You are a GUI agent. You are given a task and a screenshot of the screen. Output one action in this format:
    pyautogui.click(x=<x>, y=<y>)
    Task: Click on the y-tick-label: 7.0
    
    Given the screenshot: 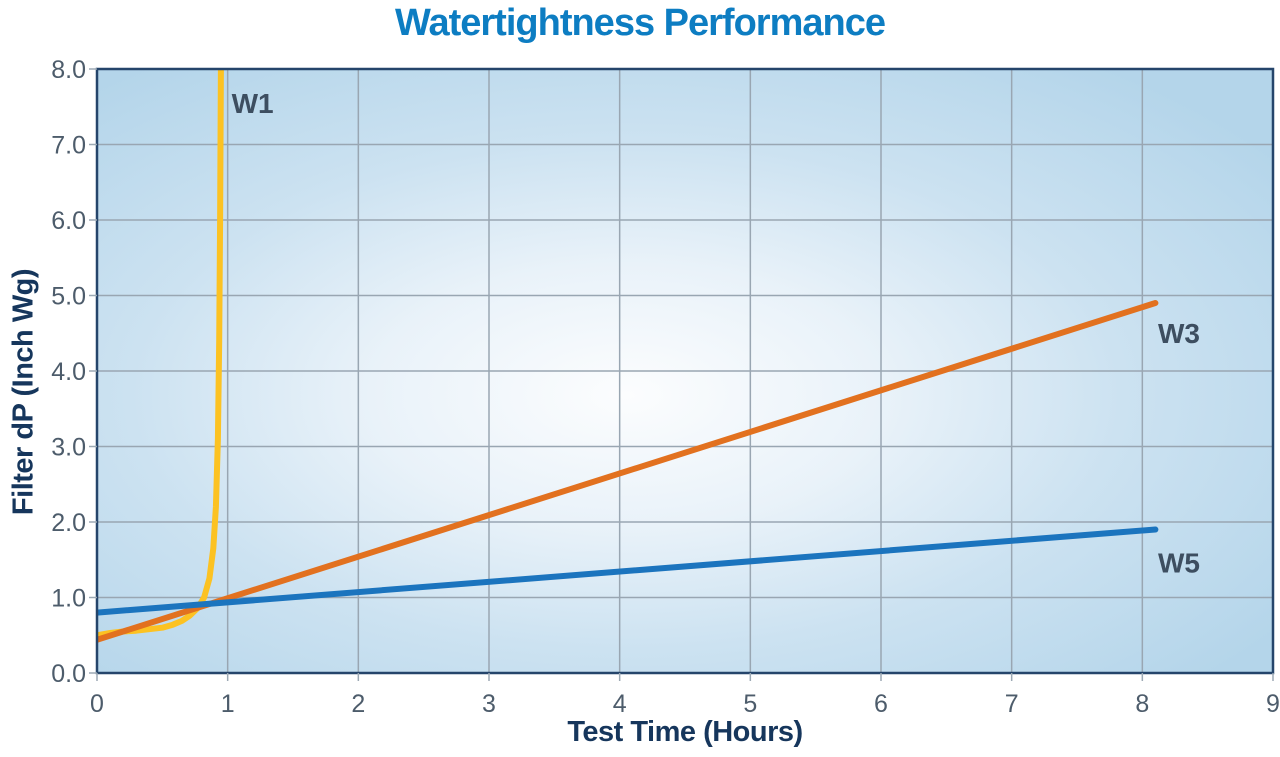 What is the action you would take?
    pyautogui.click(x=68, y=146)
    